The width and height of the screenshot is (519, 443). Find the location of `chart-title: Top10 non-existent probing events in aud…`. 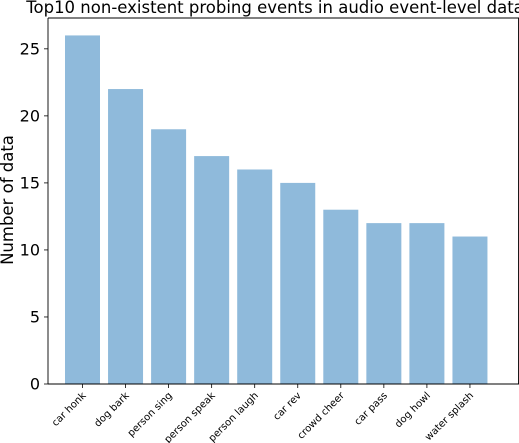

chart-title: Top10 non-existent probing events in aud… is located at coordinates (272, 8).